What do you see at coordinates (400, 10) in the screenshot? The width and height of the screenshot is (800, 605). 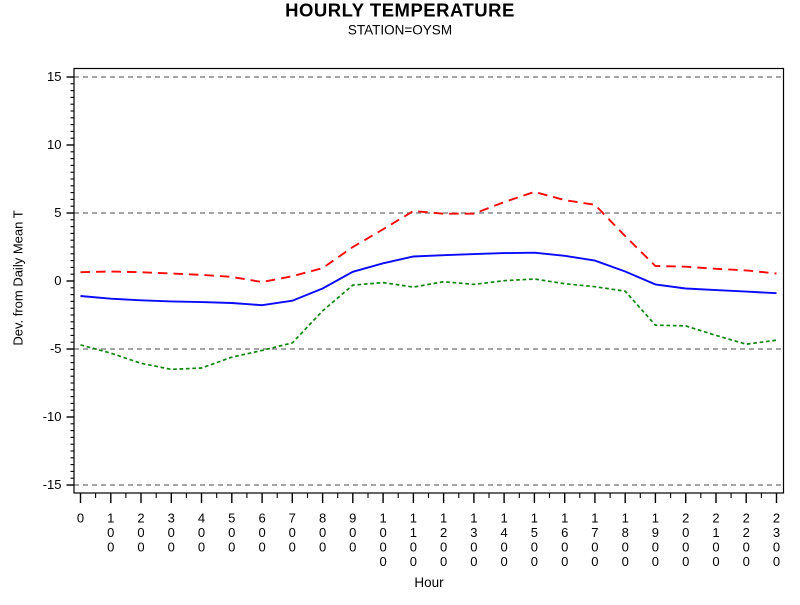 I see `svg-text: HOURLY TEMPERATURE` at bounding box center [400, 10].